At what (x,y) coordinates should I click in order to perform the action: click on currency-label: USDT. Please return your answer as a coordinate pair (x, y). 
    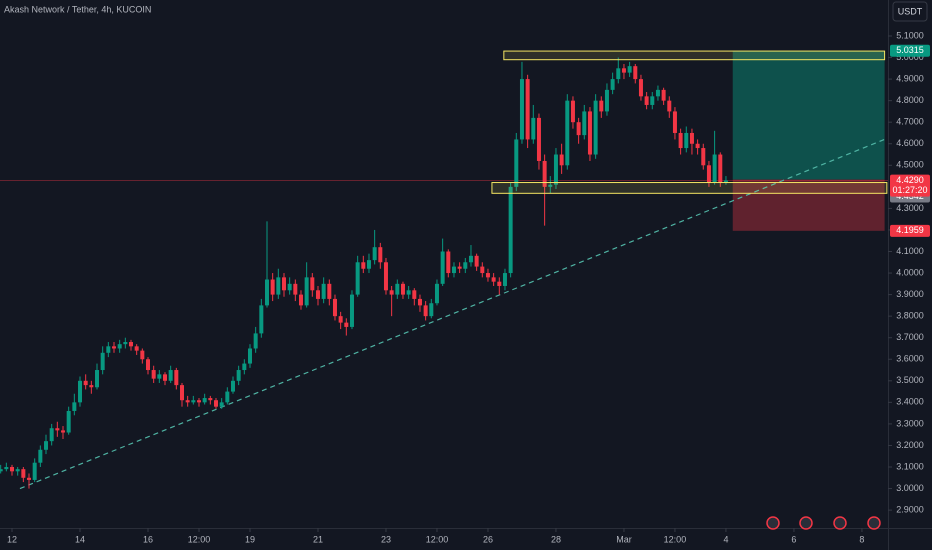
    Looking at the image, I should click on (910, 11).